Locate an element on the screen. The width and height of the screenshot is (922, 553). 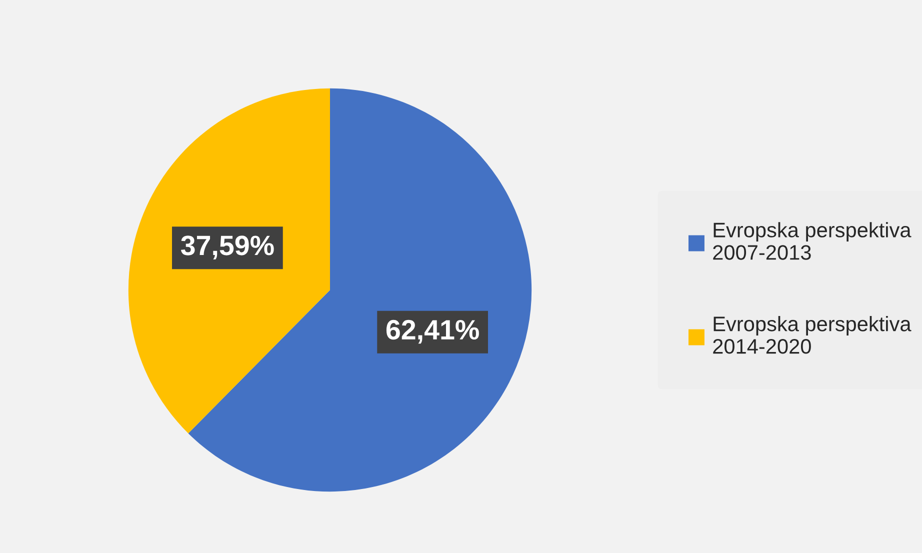
pie-slice is located at coordinates (229, 261).